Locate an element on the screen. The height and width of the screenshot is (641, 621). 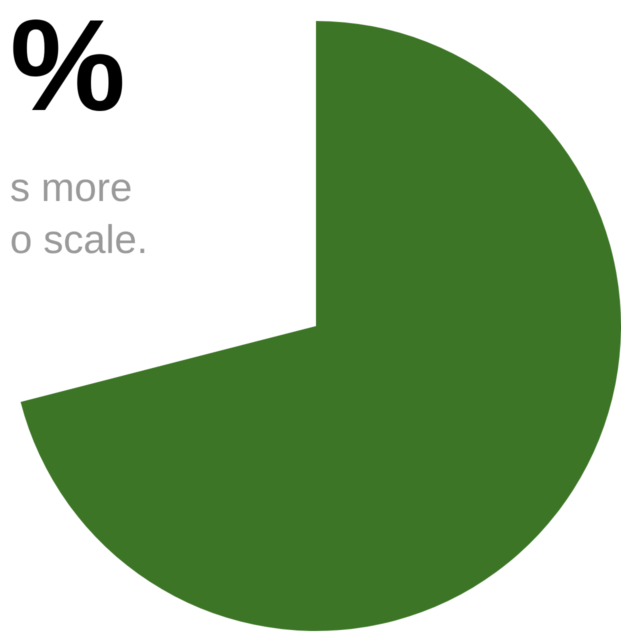
text: s more is located at coordinates (71, 188).